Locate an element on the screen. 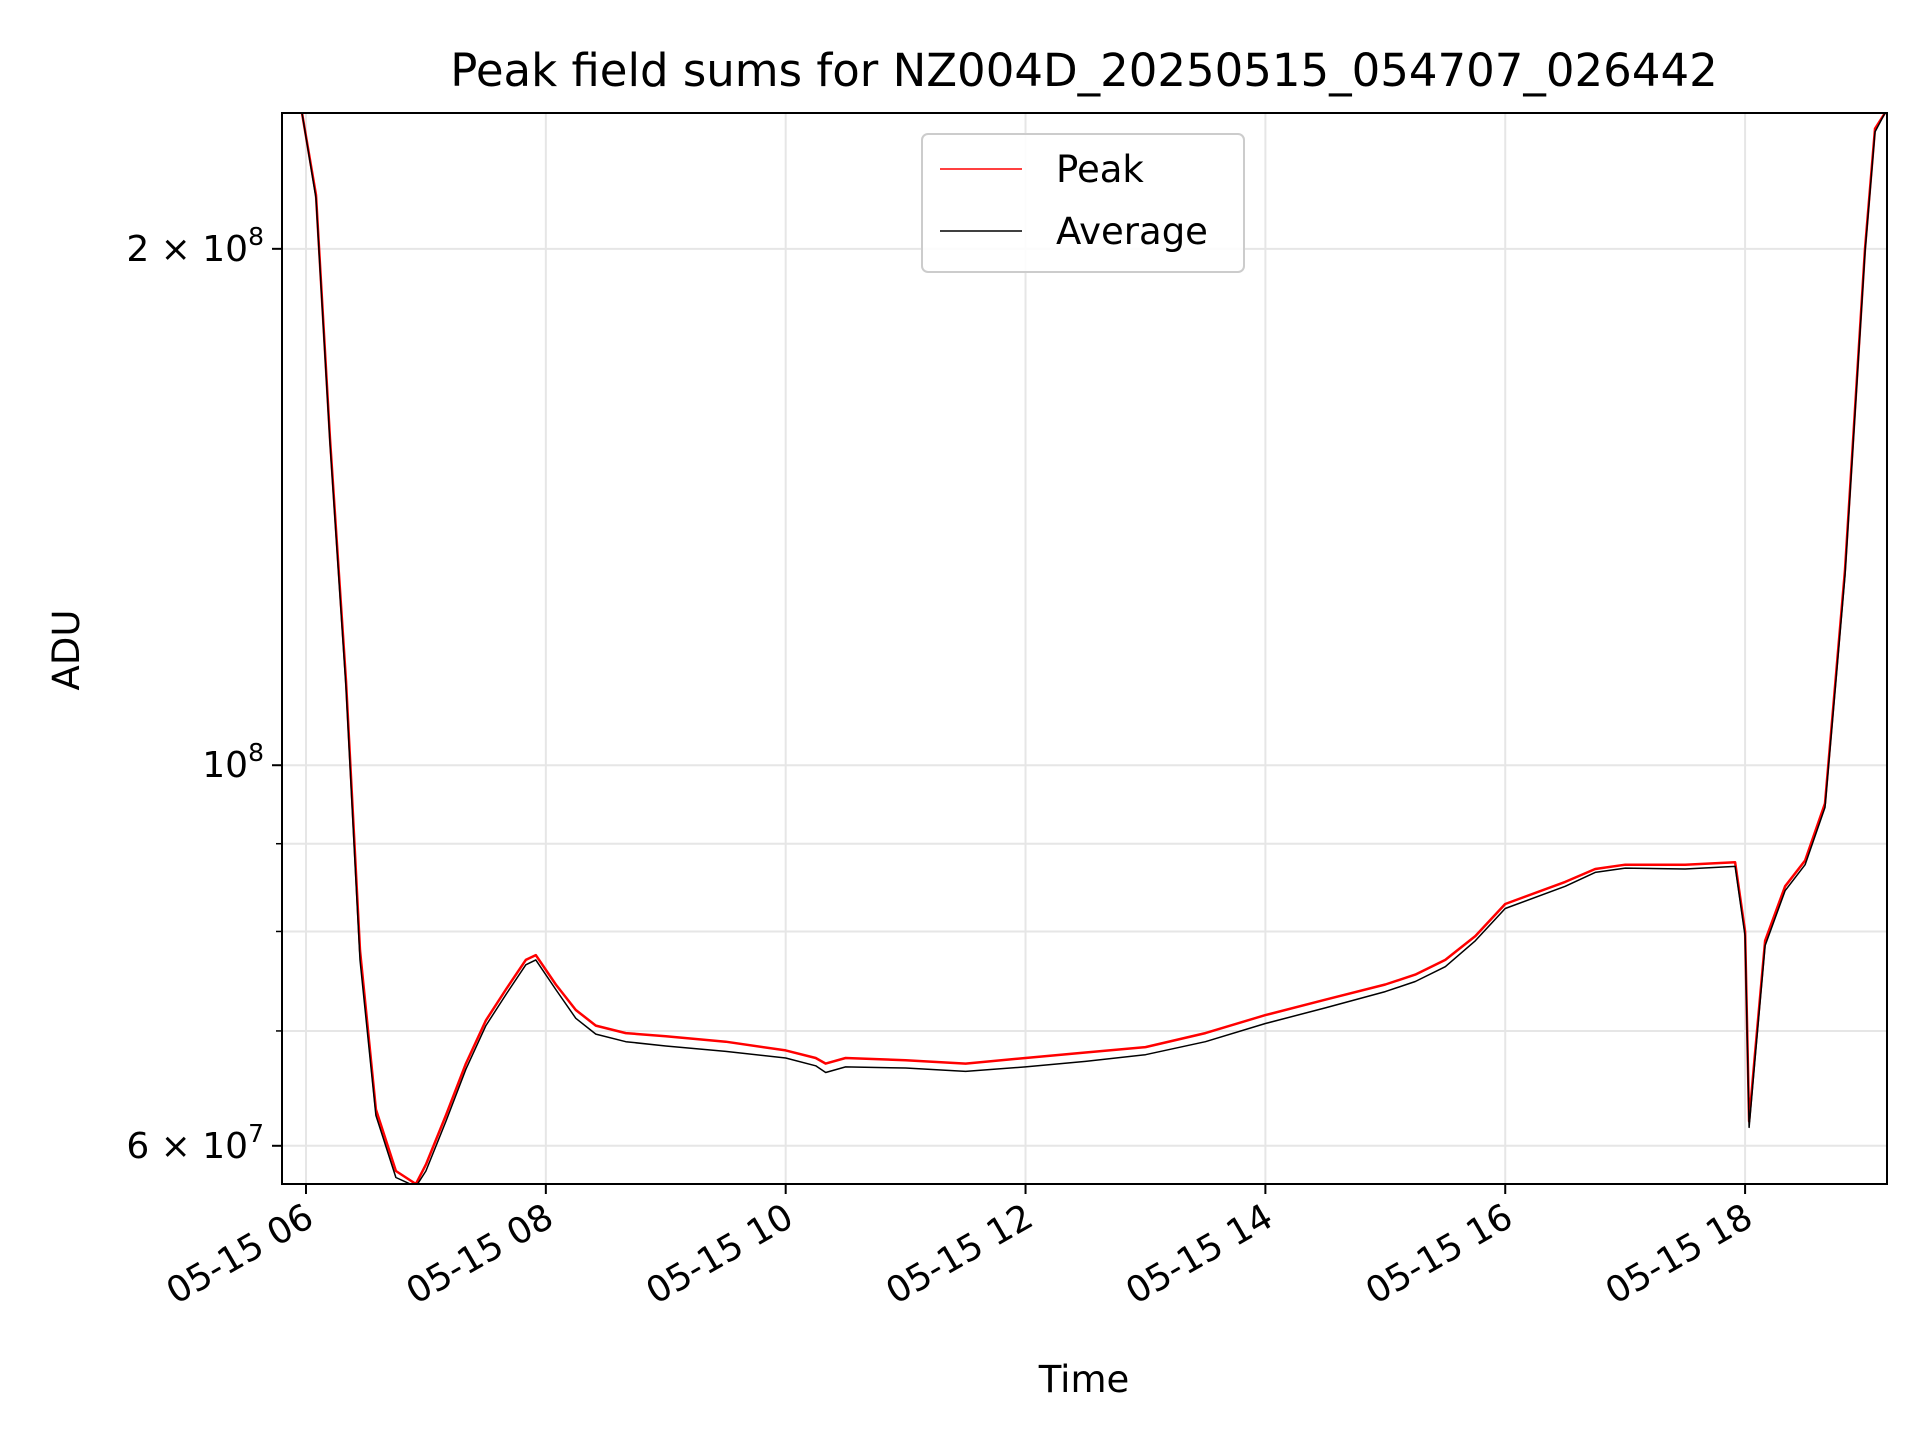  y-axis-label: ADU is located at coordinates (66, 650).